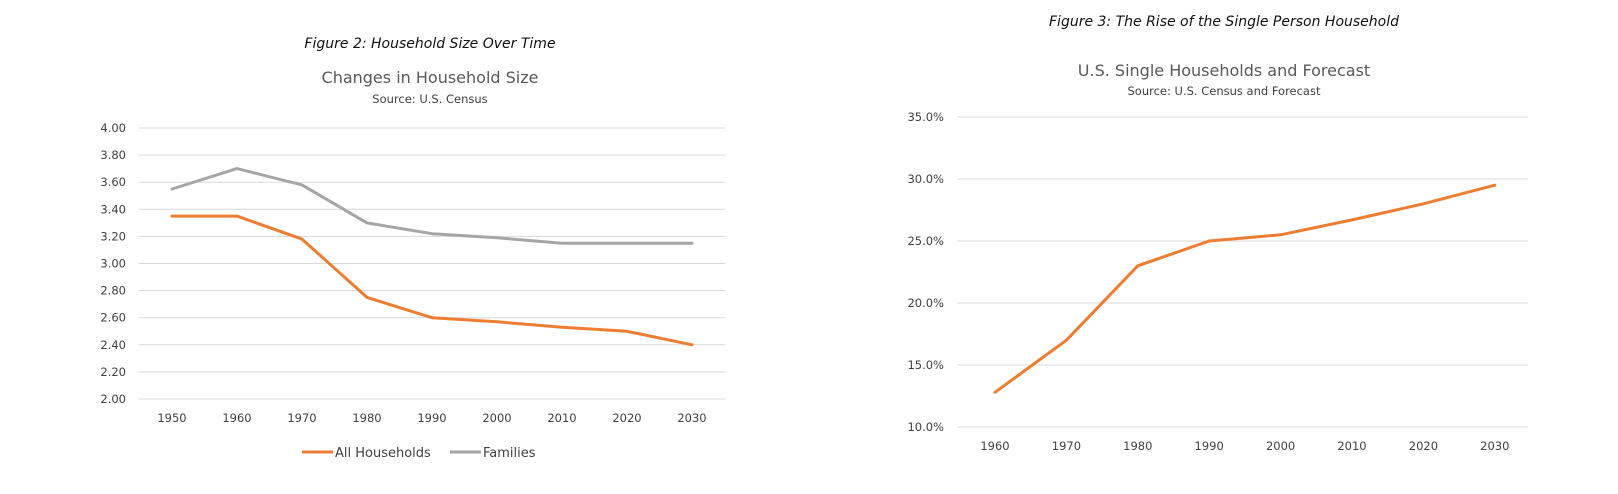 The height and width of the screenshot is (494, 1618). I want to click on figure-2-series, so click(432, 257).